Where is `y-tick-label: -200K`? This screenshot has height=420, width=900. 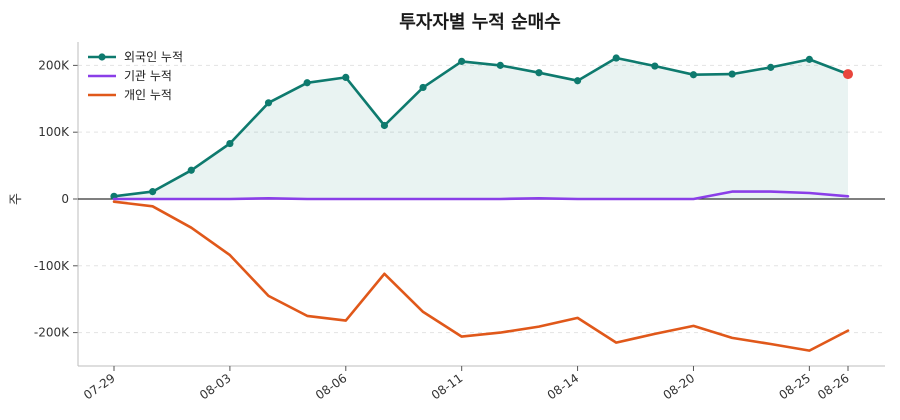
y-tick-label: -200K is located at coordinates (52, 333).